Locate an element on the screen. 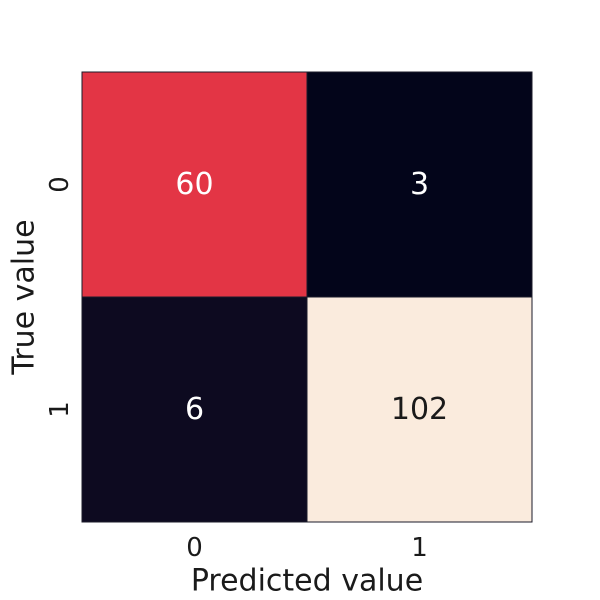  cell-value-0-0: 60 is located at coordinates (194, 184).